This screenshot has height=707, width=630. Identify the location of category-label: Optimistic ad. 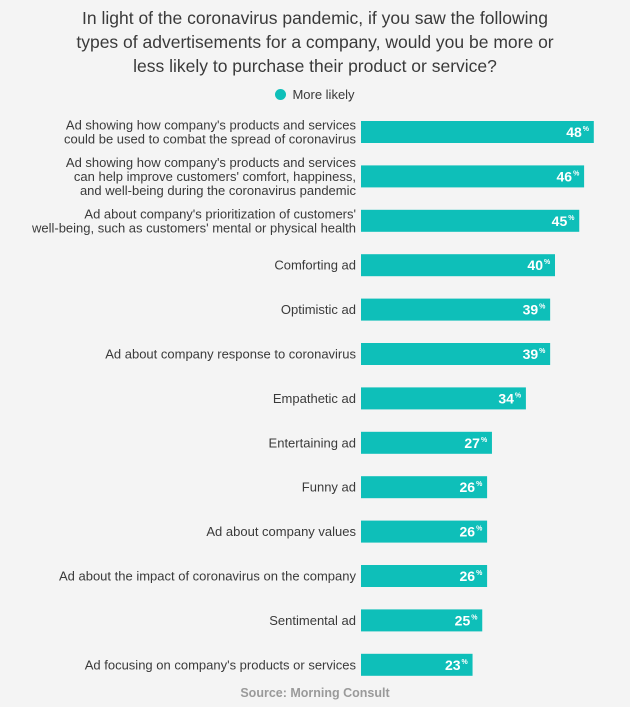
(318, 309).